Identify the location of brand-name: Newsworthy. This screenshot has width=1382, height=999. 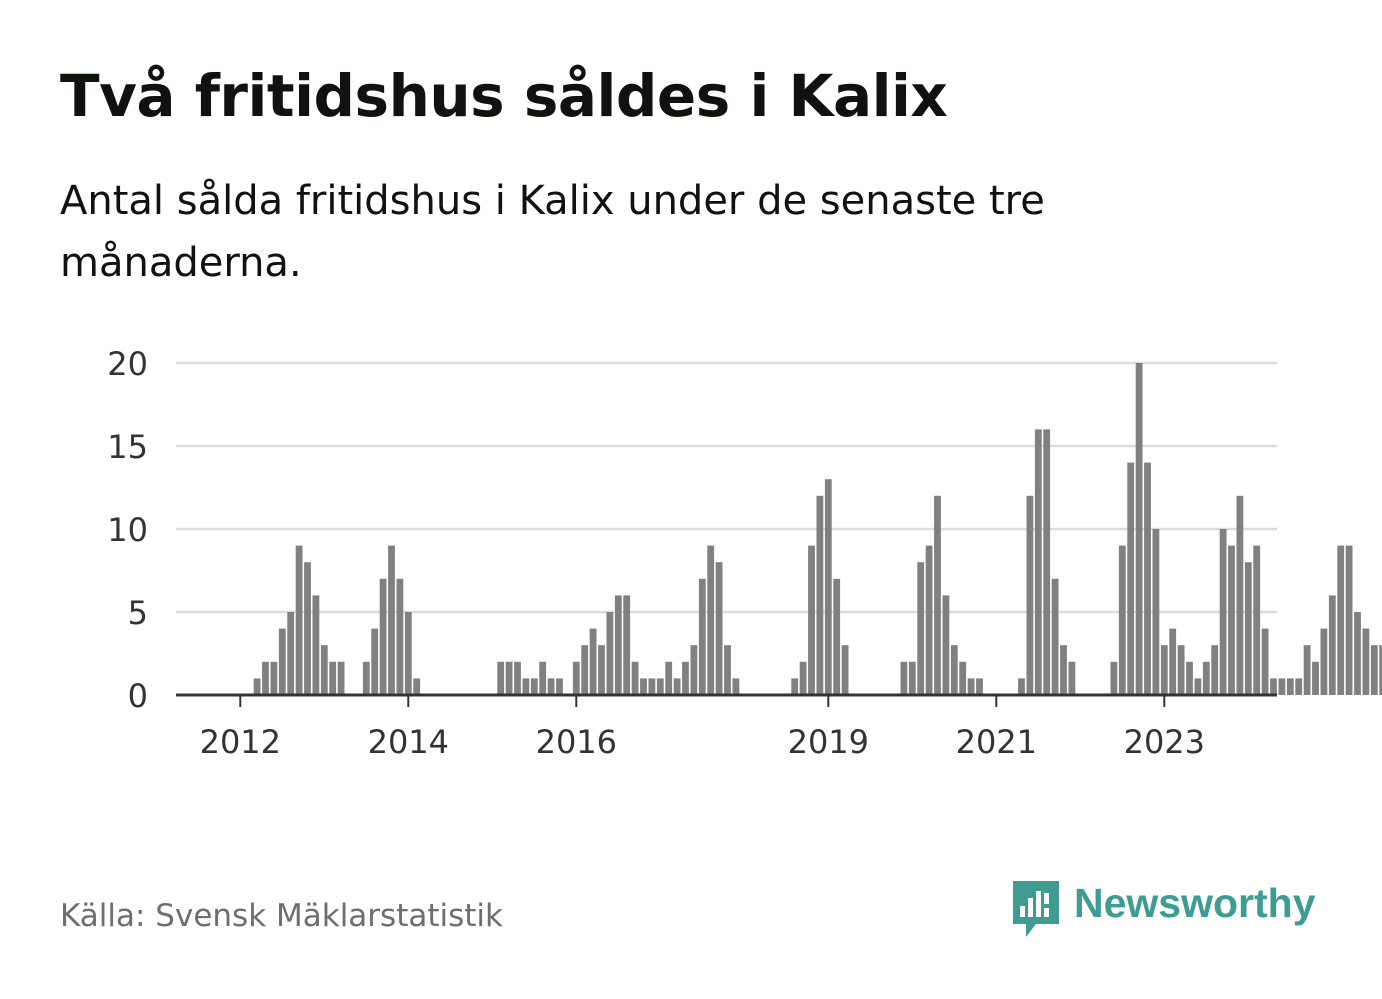
(1195, 903).